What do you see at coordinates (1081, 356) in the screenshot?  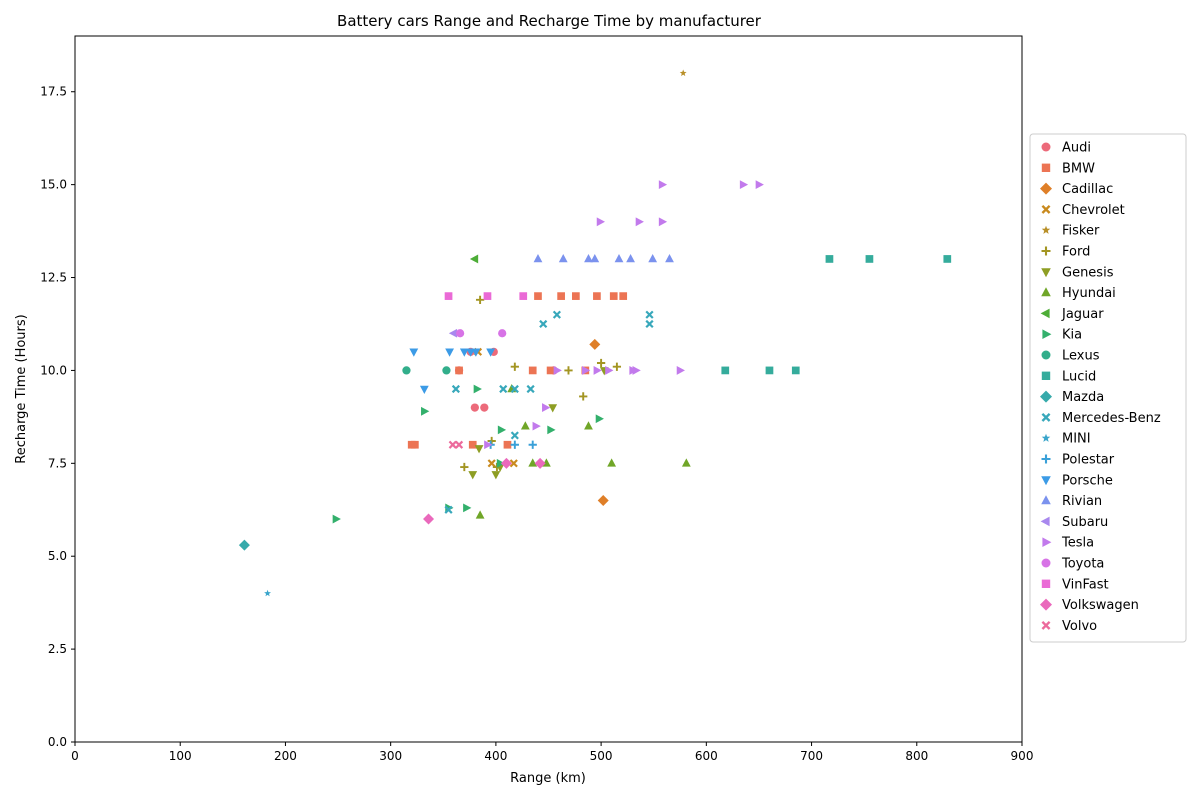 I see `legend-label: Lexus` at bounding box center [1081, 356].